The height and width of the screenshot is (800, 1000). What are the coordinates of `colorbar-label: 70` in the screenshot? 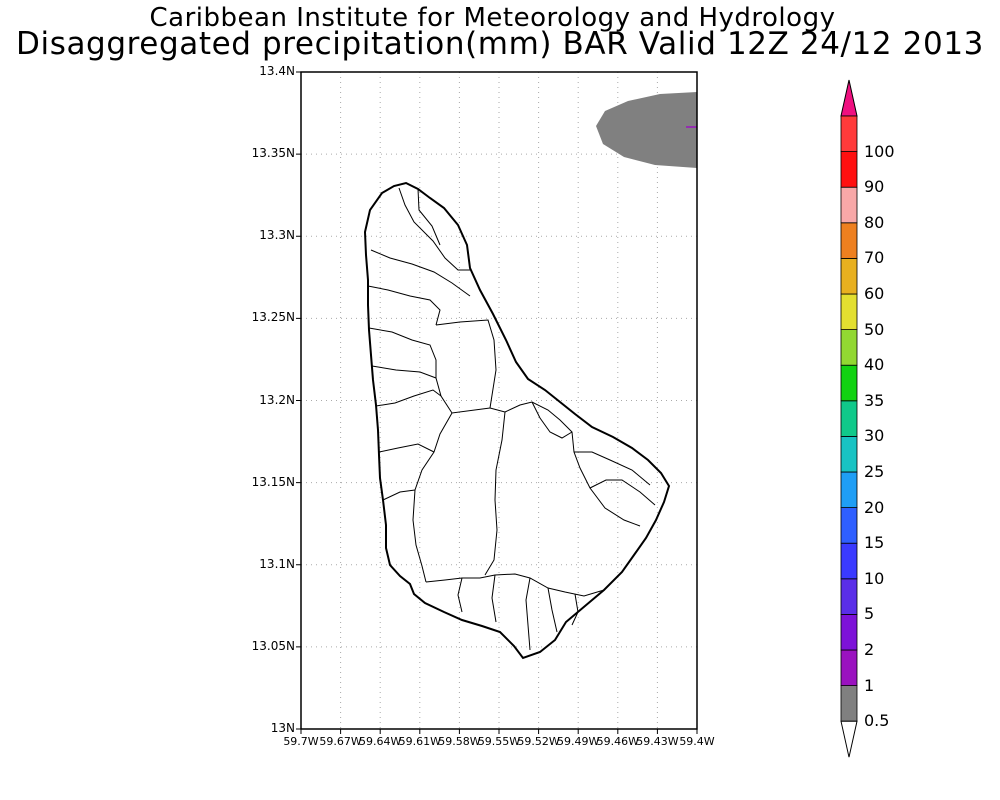 It's located at (874, 258).